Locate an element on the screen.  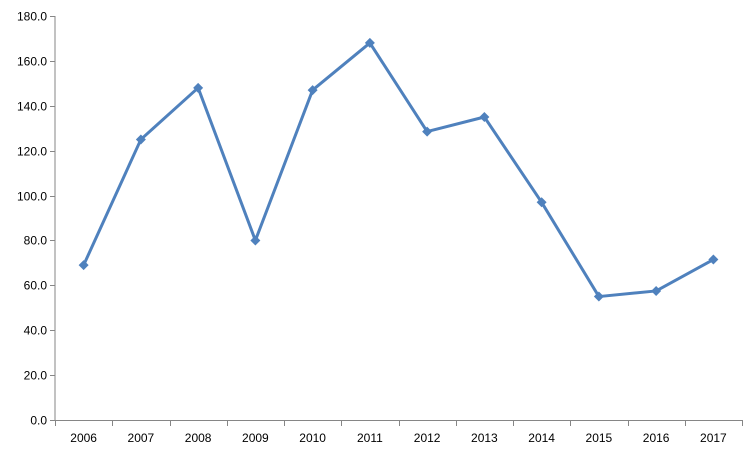
x-tick-label: 2012 is located at coordinates (427, 438).